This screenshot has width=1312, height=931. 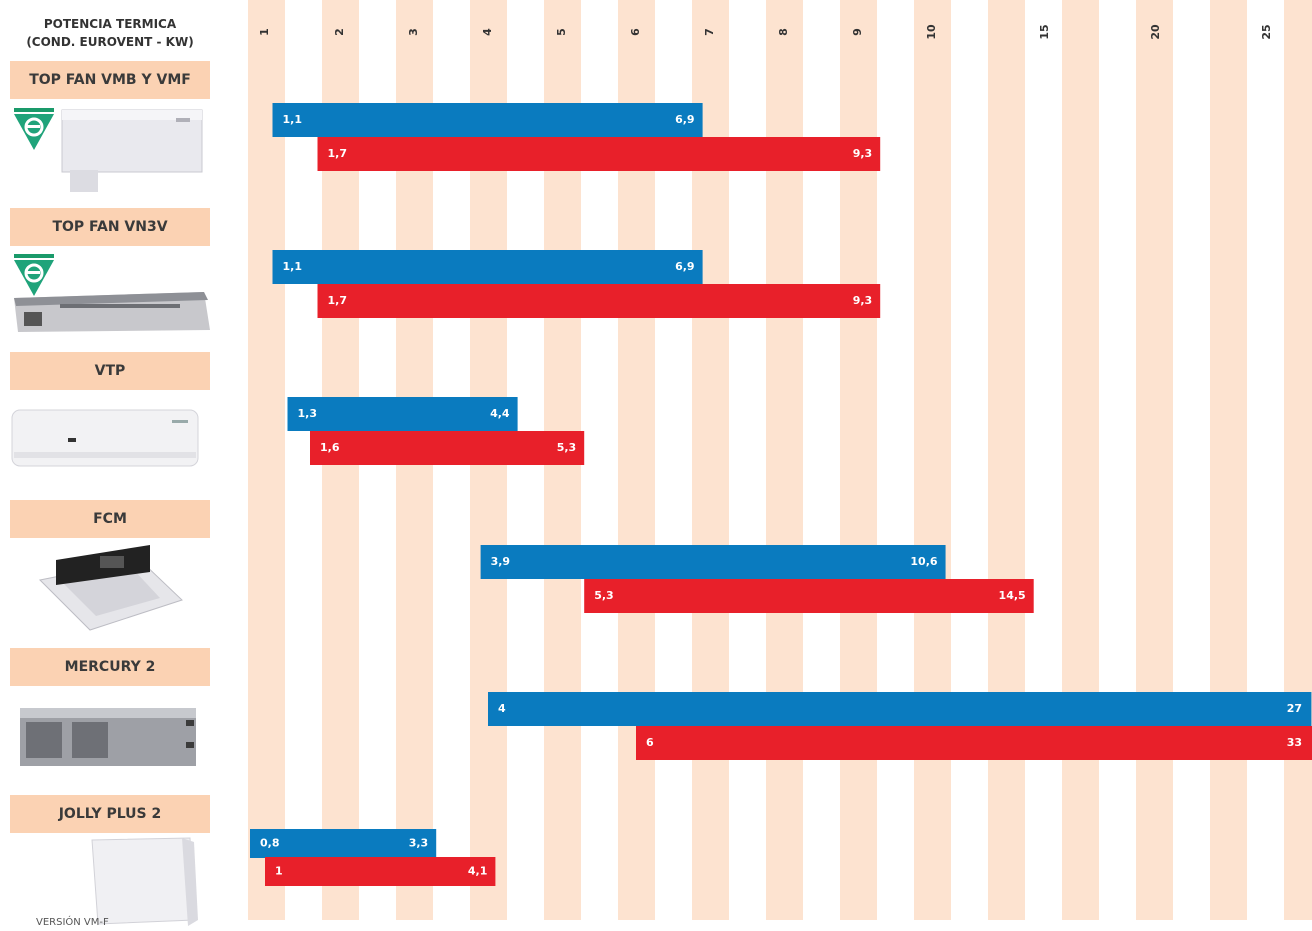 I want to click on x-tick-label: 3, so click(x=413, y=32).